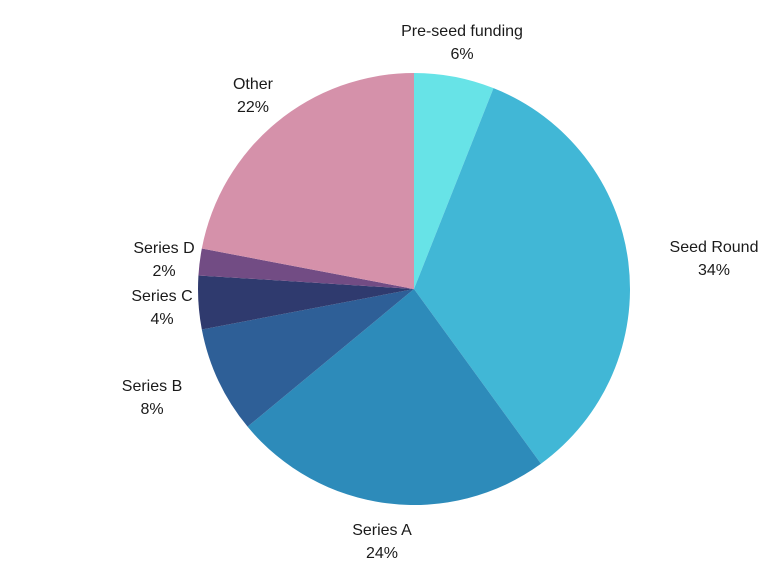  I want to click on slice-value-seed-round: 34%, so click(714, 270).